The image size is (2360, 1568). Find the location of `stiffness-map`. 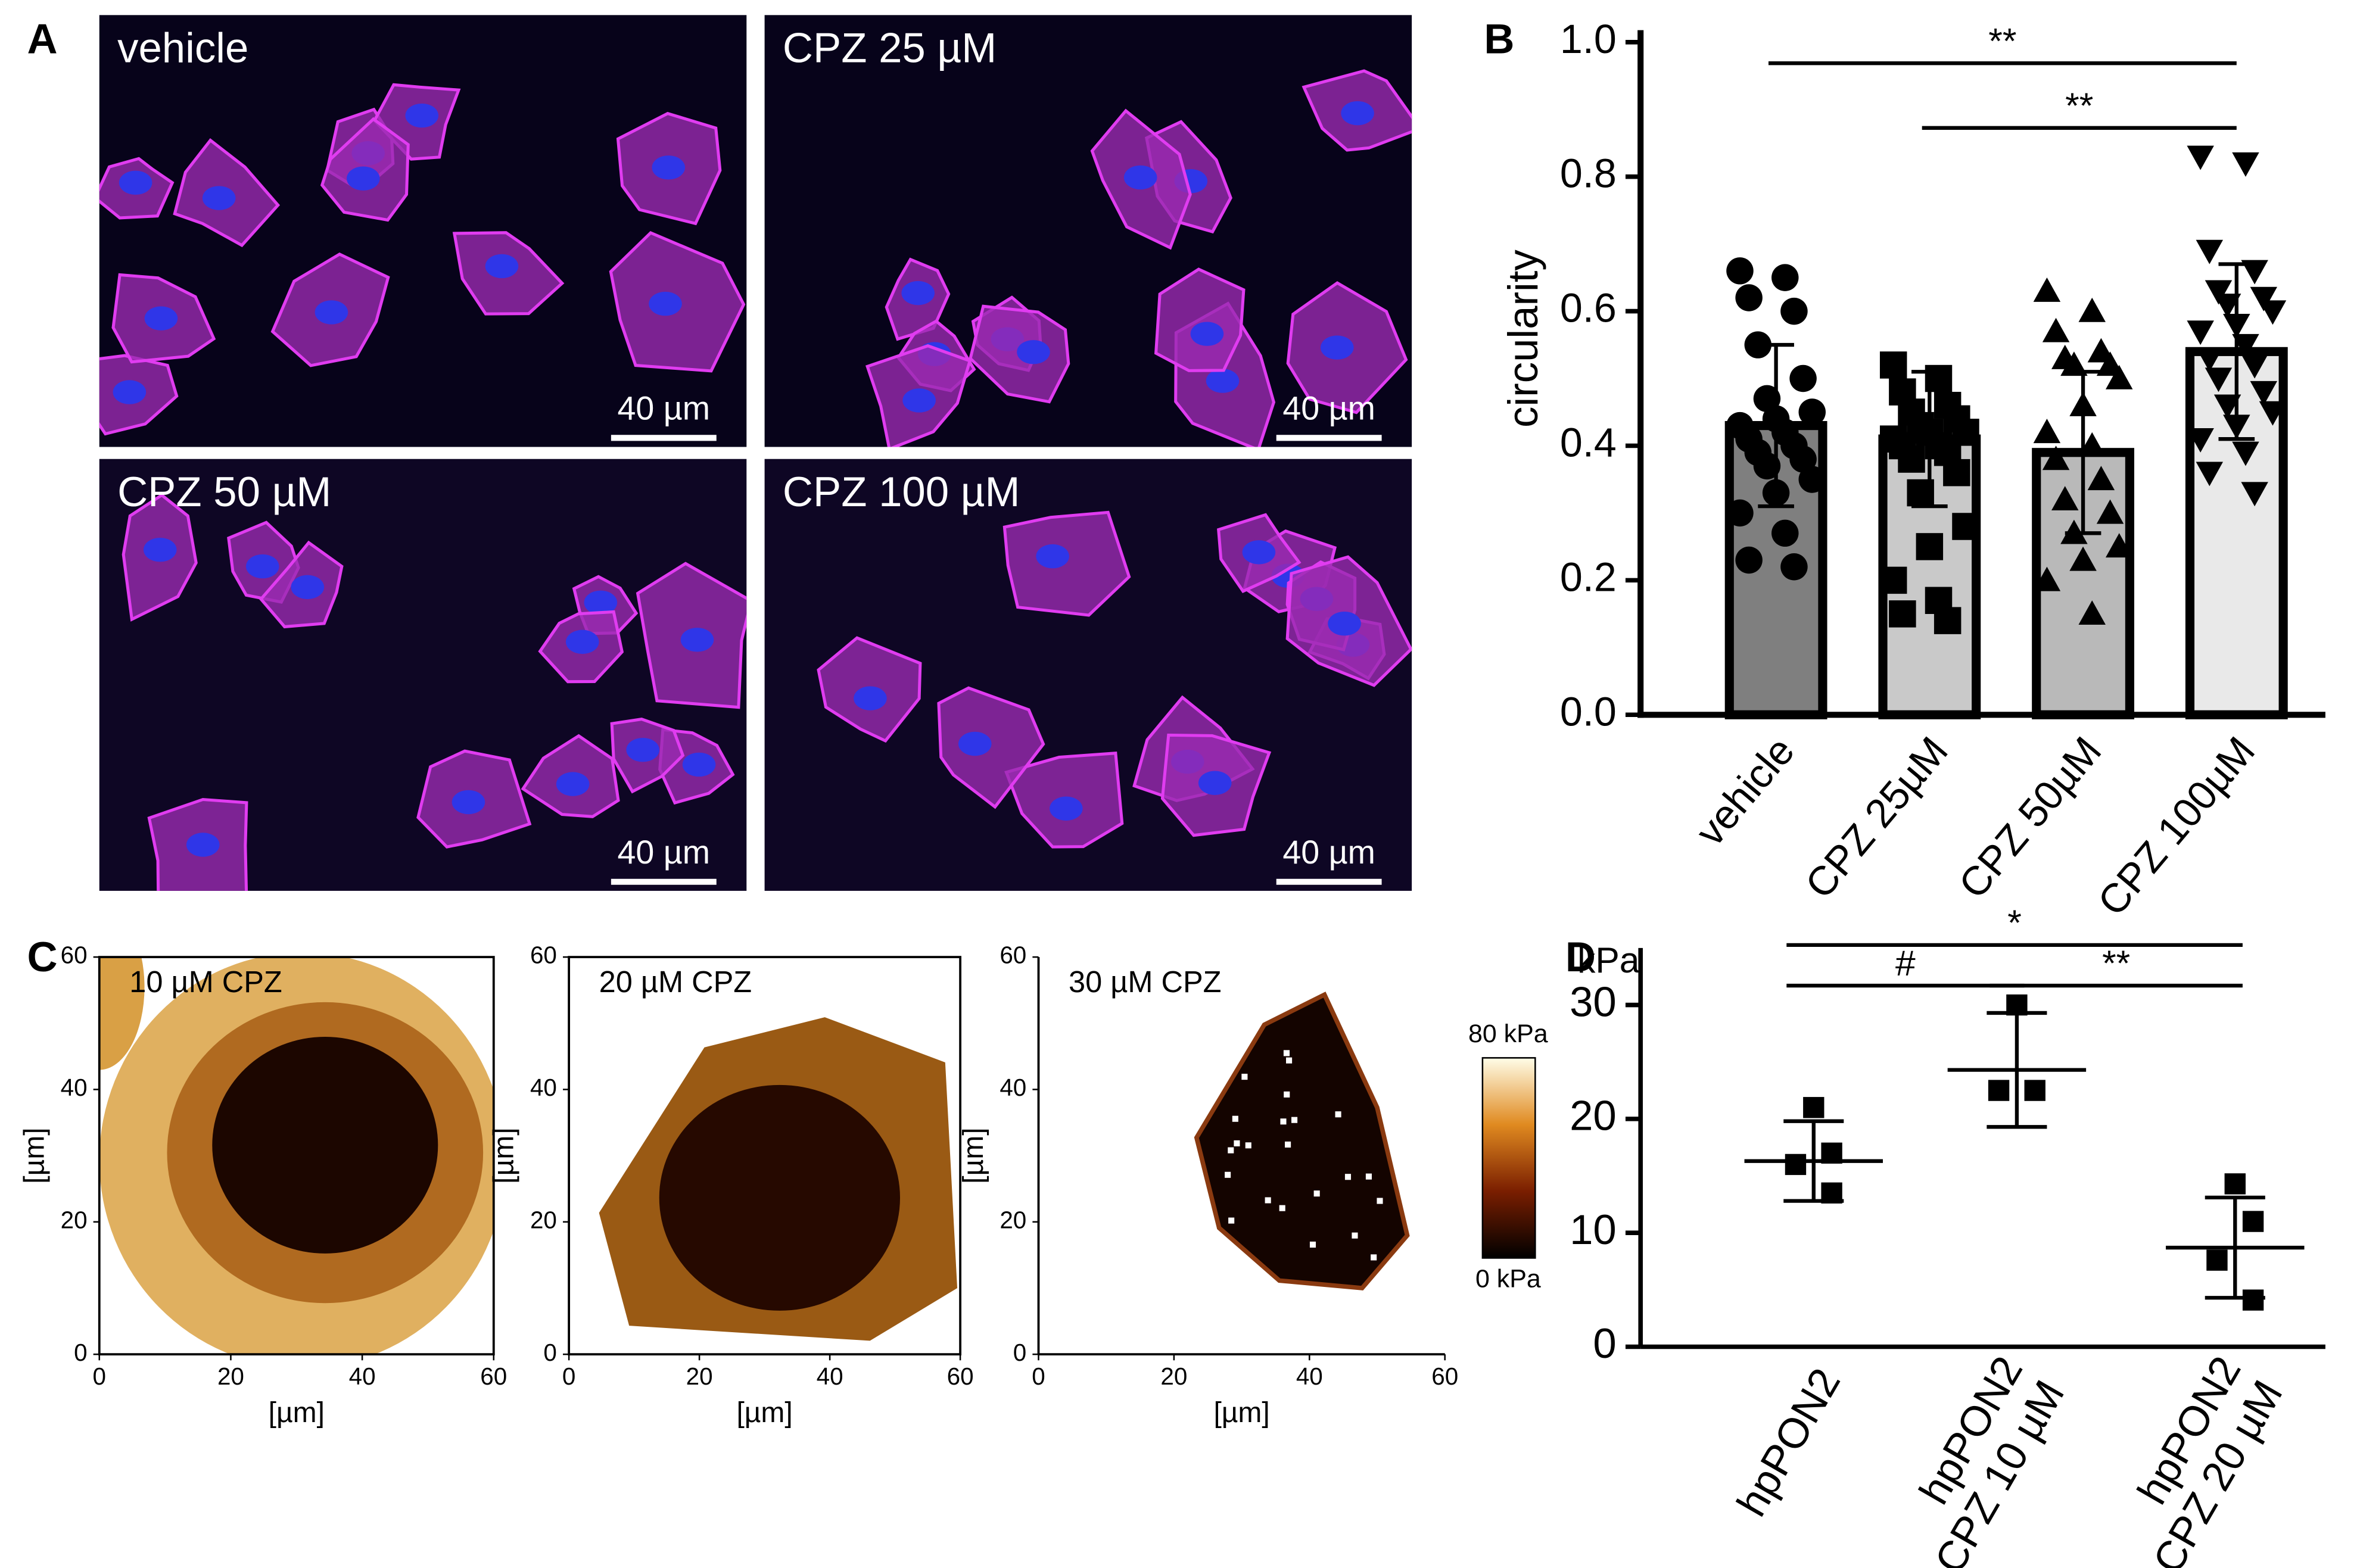

stiffness-map is located at coordinates (778, 1179).